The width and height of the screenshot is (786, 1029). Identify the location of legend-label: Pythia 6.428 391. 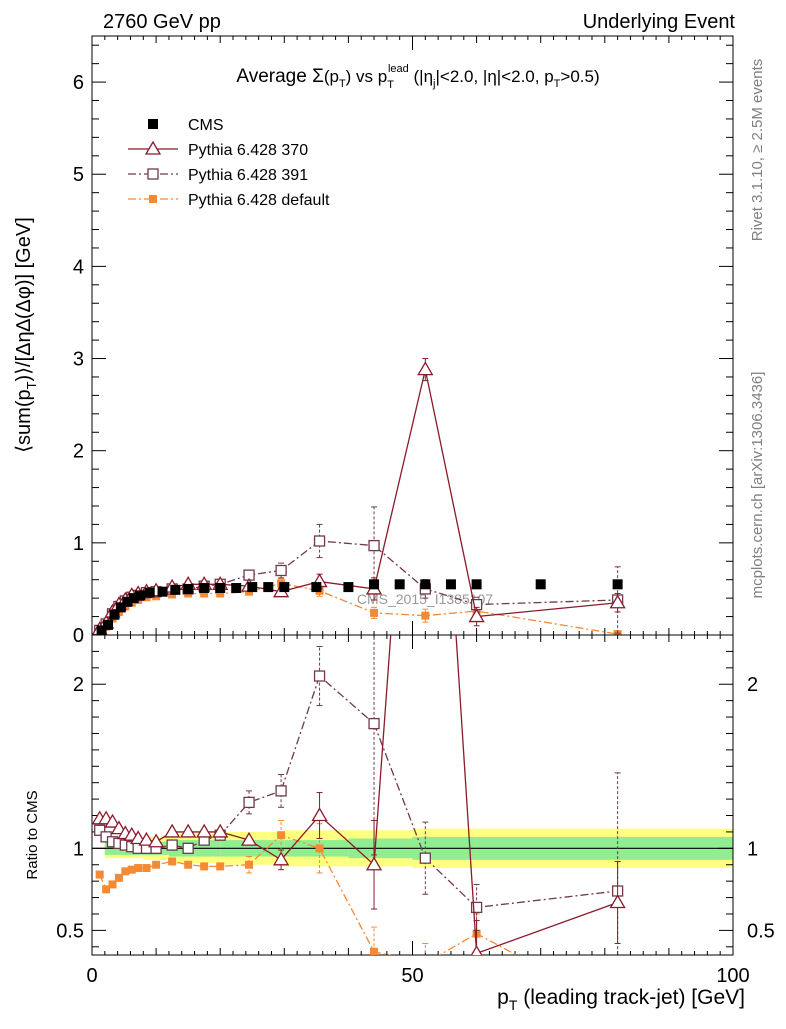
(248, 175).